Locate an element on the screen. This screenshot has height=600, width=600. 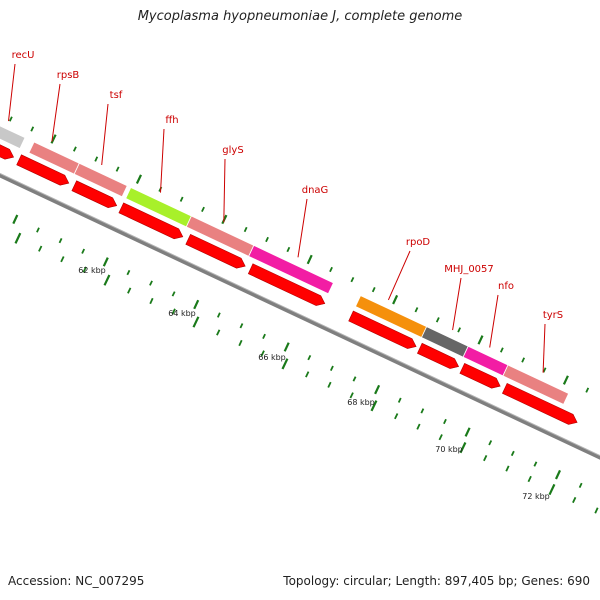
gene-label: ffh is located at coordinates (171, 120).